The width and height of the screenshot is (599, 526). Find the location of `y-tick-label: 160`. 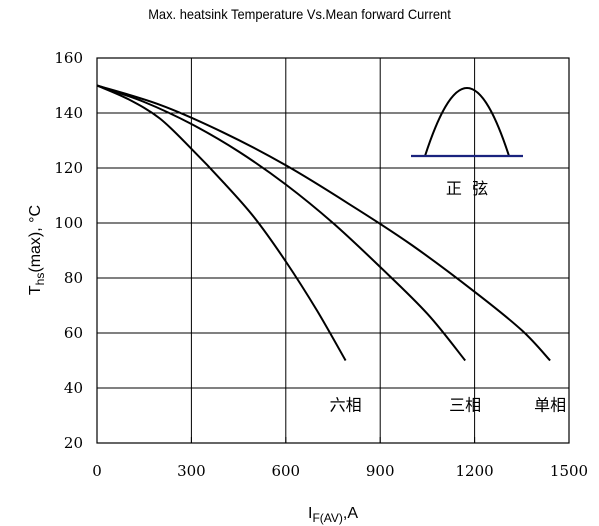

y-tick-label: 160 is located at coordinates (68, 58).